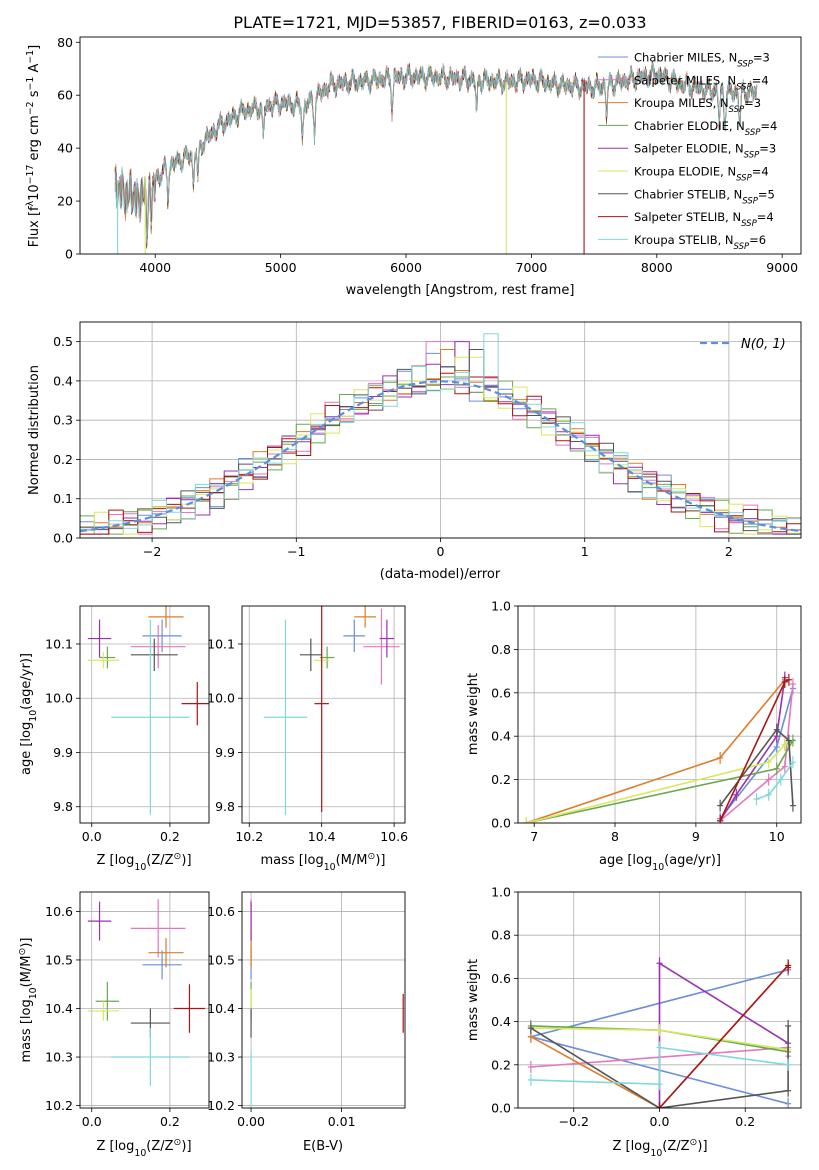  I want to click on x-axis-label: (data-model)/error, so click(440, 574).